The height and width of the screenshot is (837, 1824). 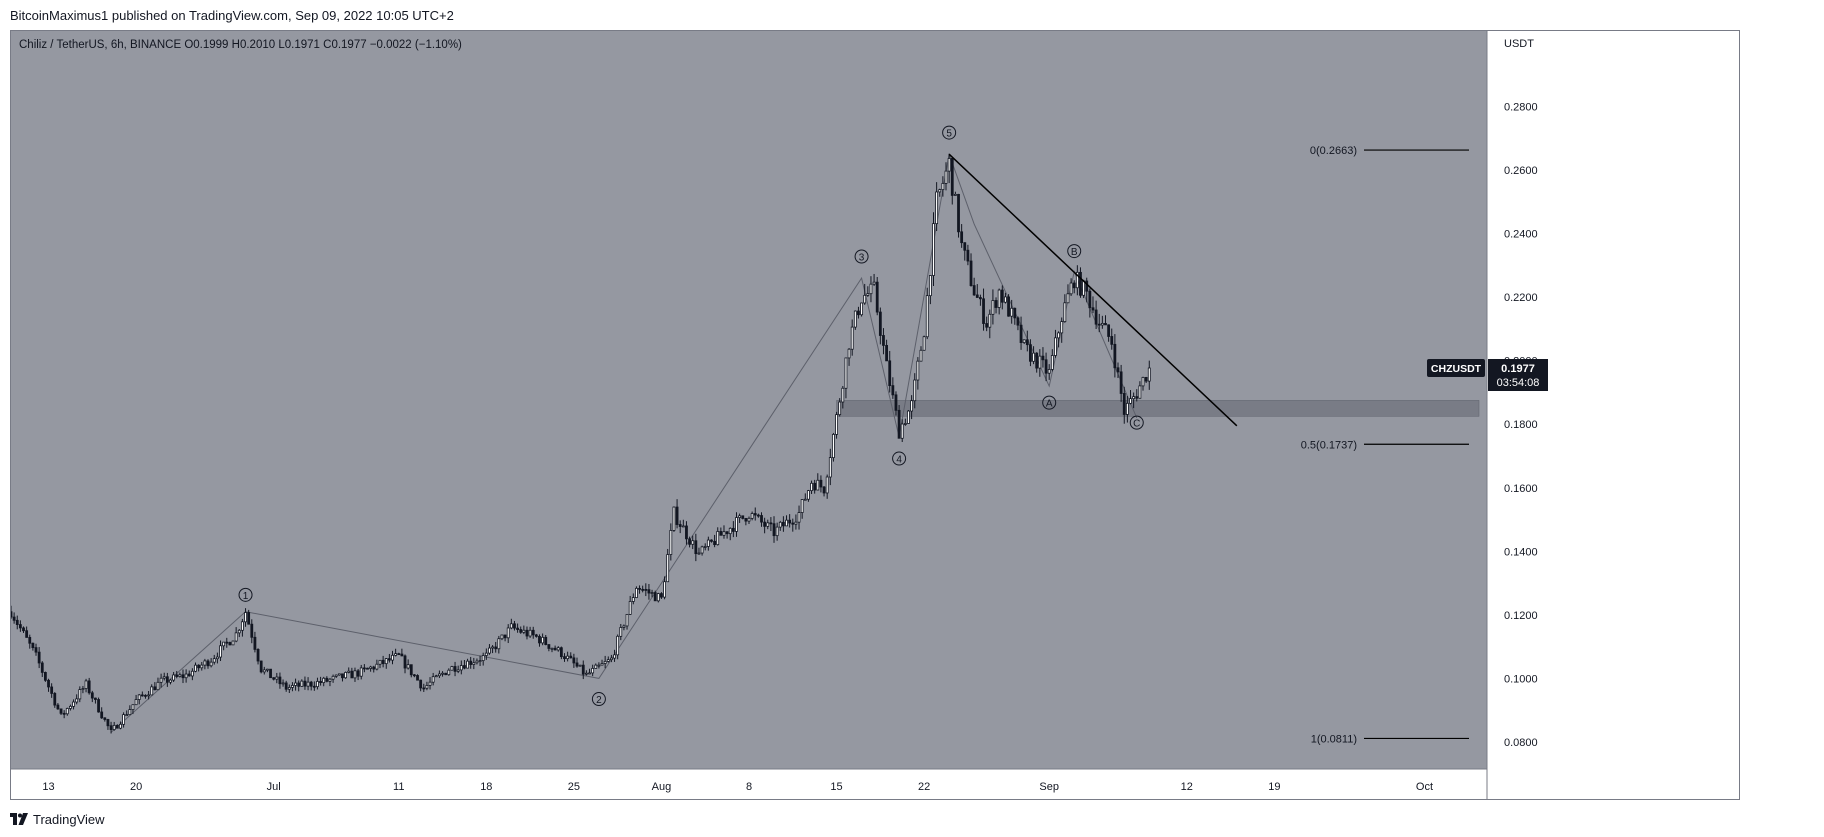 I want to click on wave-label-A: A, so click(x=1049, y=404).